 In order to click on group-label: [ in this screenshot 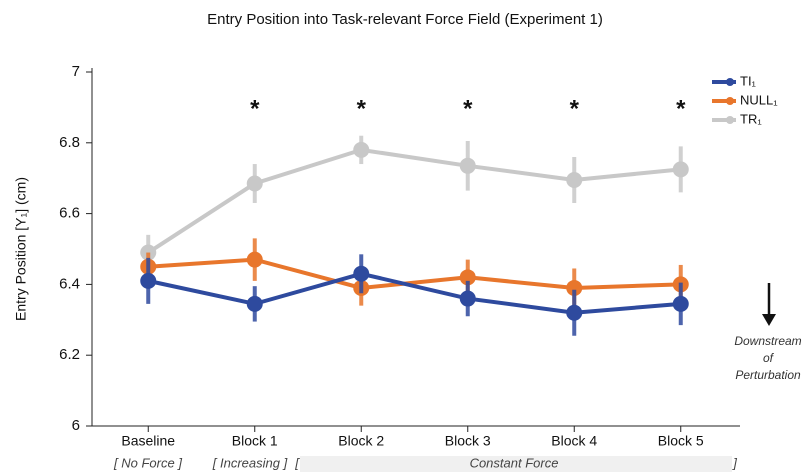, I will do `click(297, 462)`.